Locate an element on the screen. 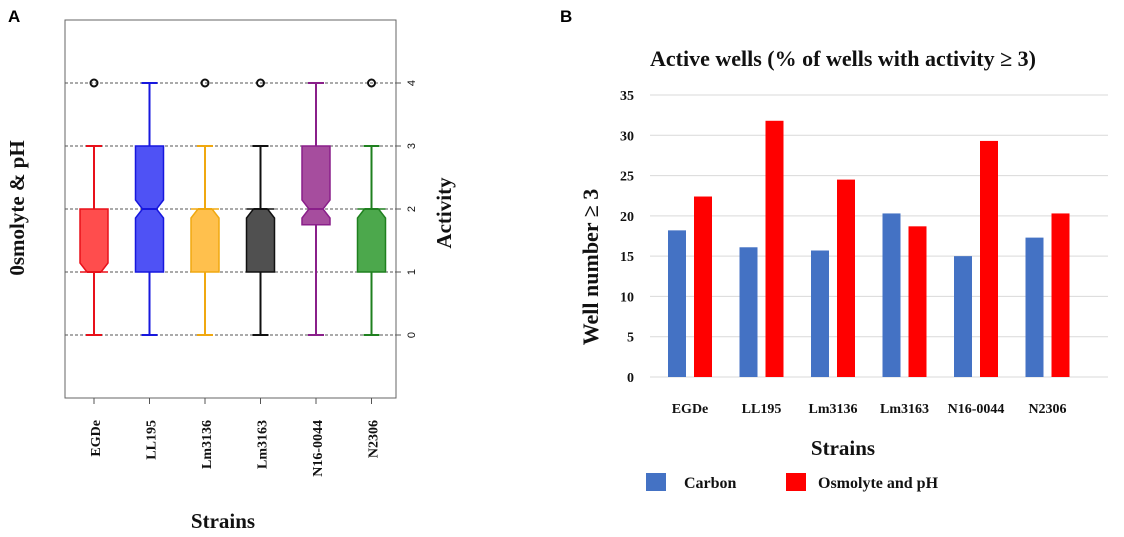  bar-x-tick-label-lm3163: Lm3163 is located at coordinates (904, 409).